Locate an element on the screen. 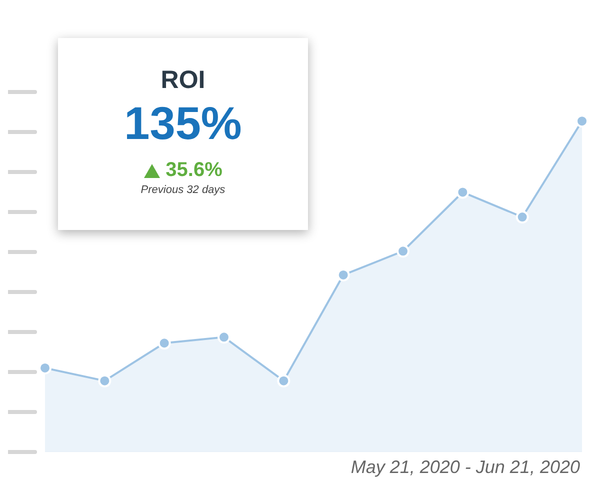 Image resolution: width=600 pixels, height=500 pixels. text: May 21, 2020 - Jun 21, 2020 is located at coordinates (465, 467).